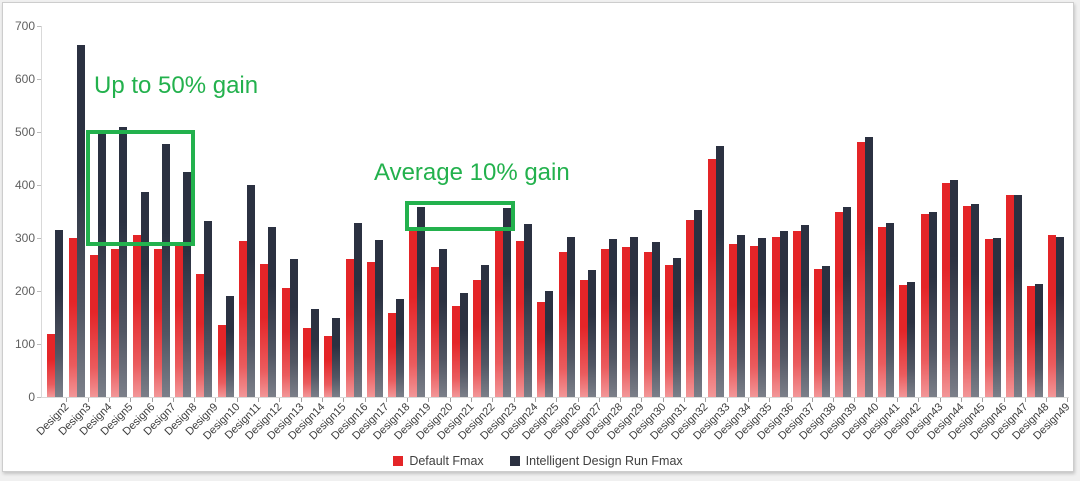 This screenshot has width=1080, height=481. I want to click on x-axis-line, so click(555, 397).